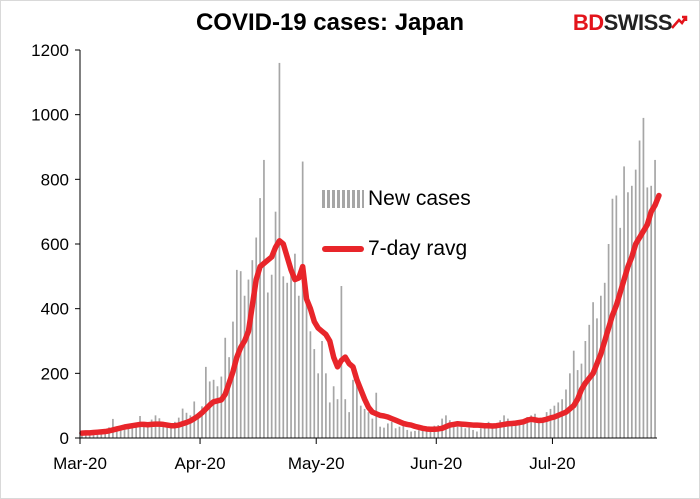 The height and width of the screenshot is (499, 700). What do you see at coordinates (436, 463) in the screenshot?
I see `x-tick-label: Jun-20` at bounding box center [436, 463].